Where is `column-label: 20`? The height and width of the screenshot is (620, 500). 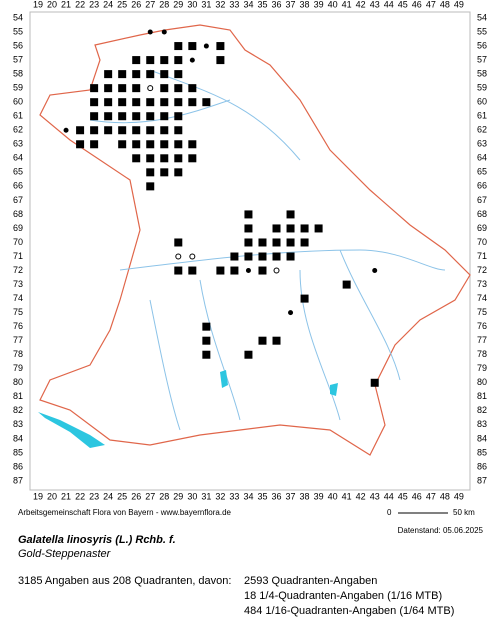 column-label: 20 is located at coordinates (52, 496).